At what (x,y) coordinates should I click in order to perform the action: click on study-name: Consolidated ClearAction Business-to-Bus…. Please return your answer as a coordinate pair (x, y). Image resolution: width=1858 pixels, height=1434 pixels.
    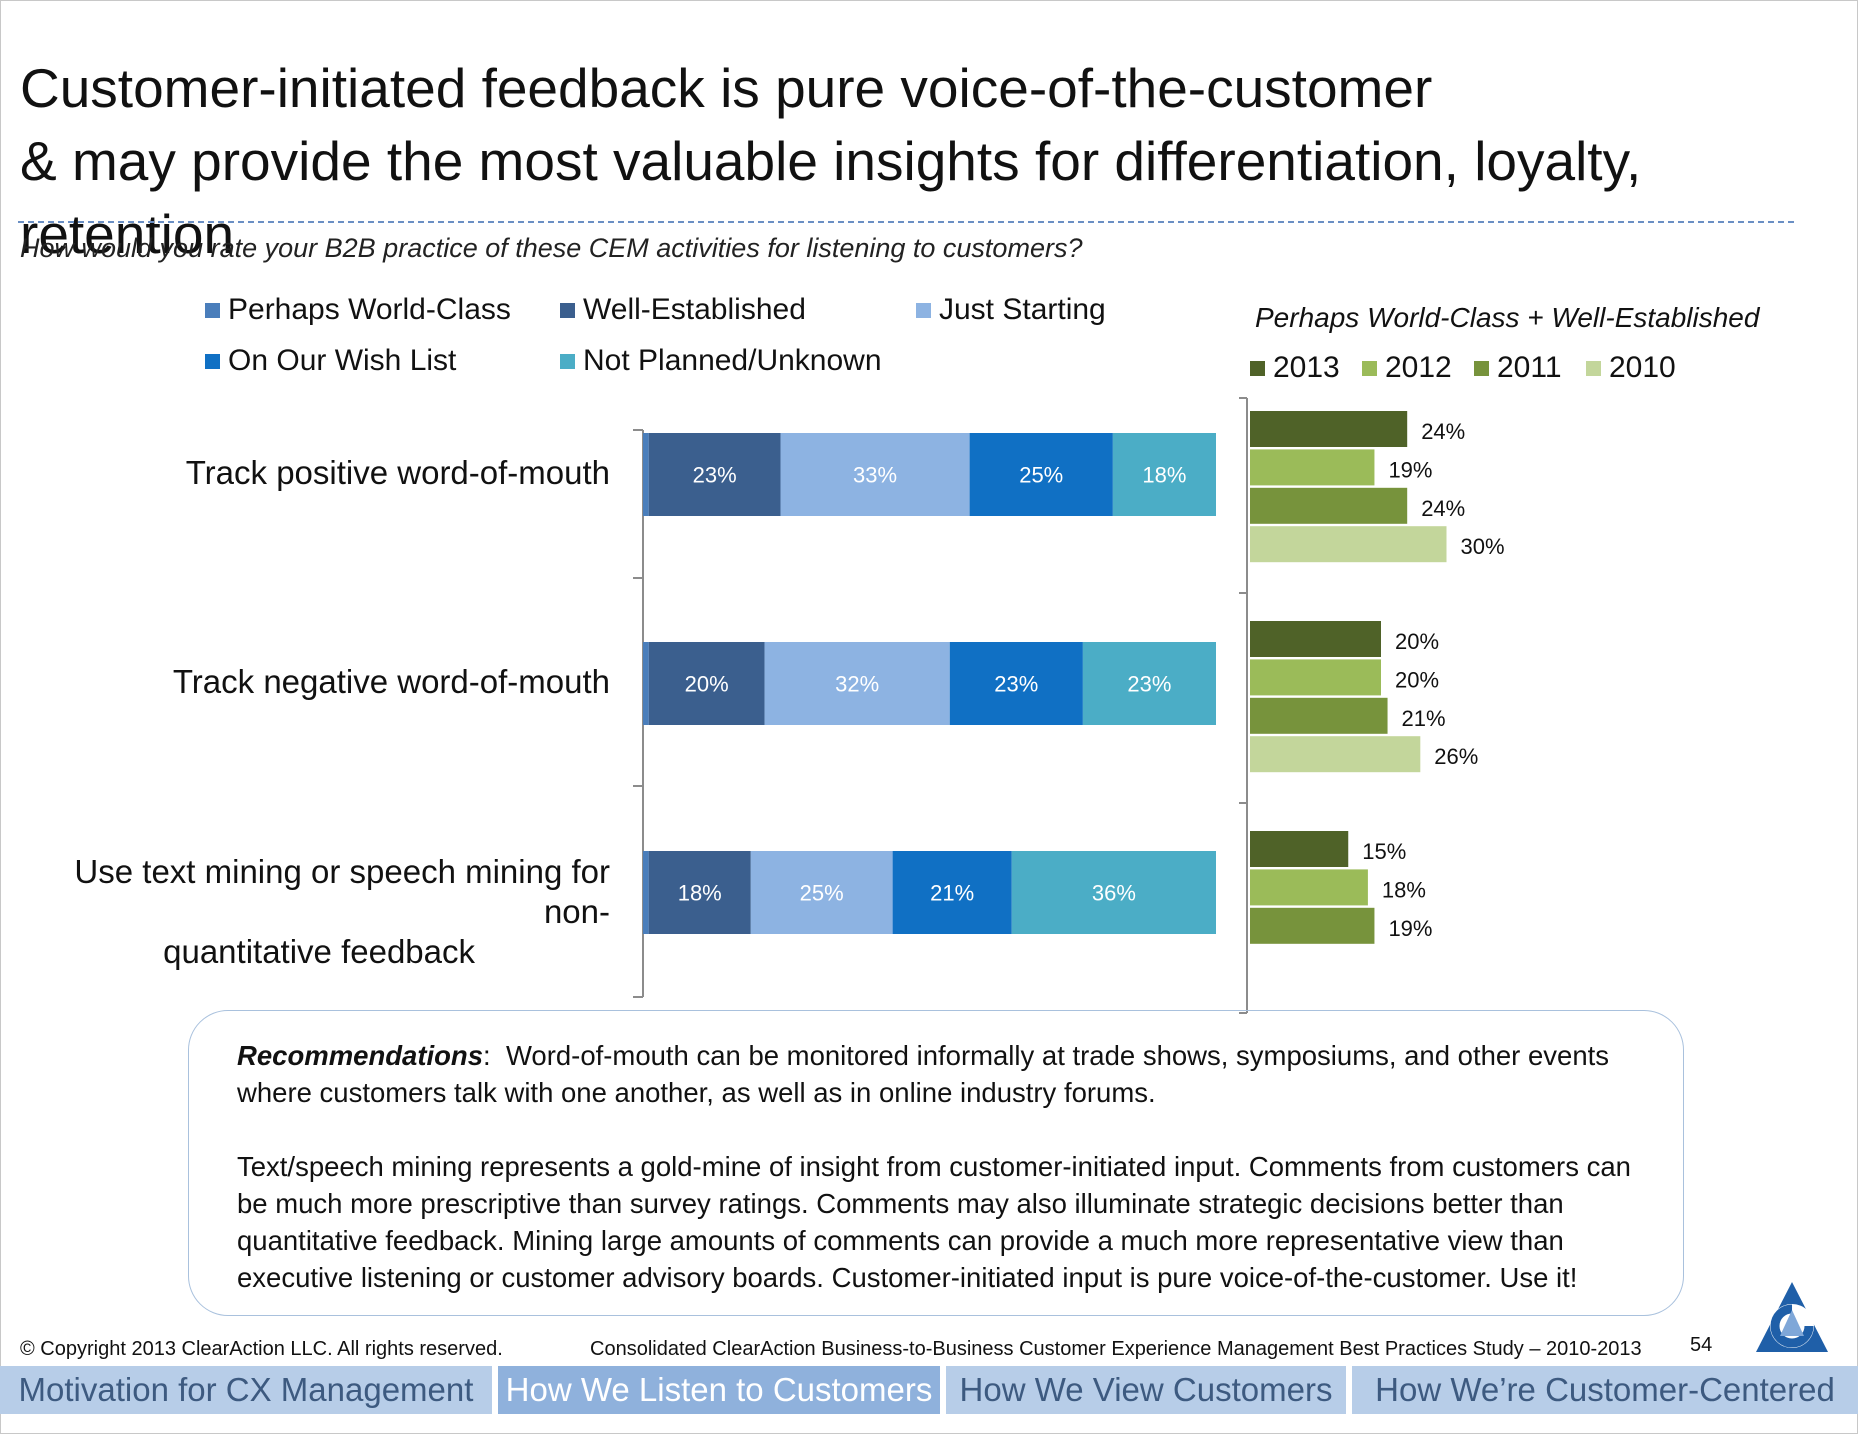
    Looking at the image, I should click on (1116, 1349).